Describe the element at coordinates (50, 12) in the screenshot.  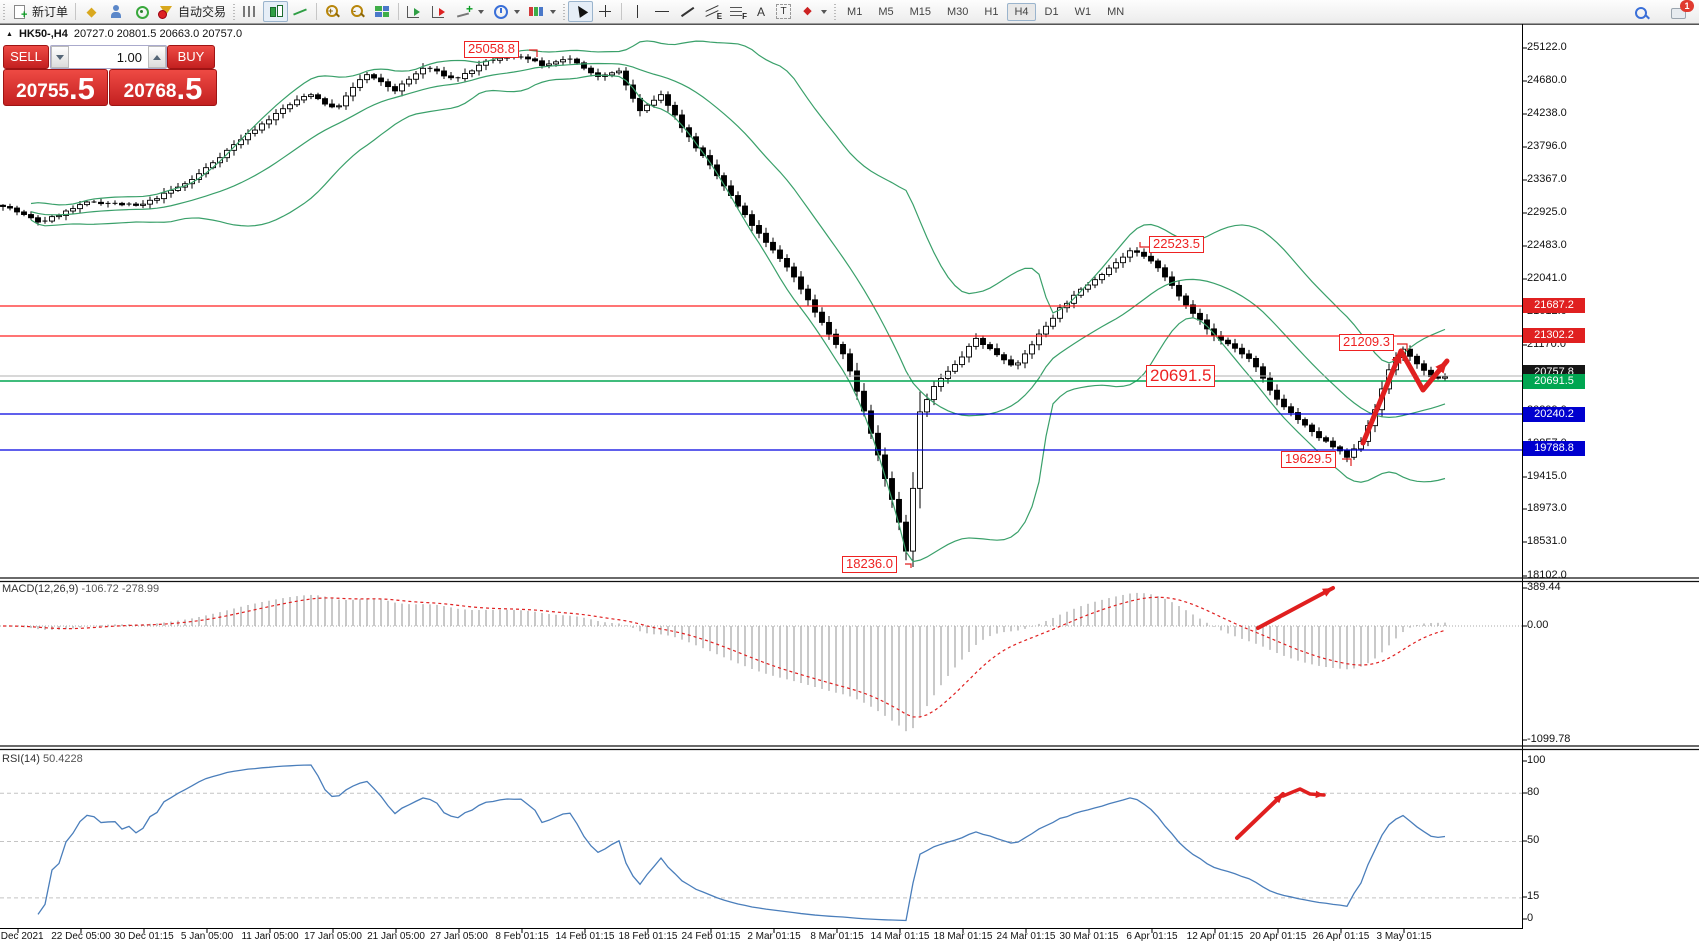
I see `new-order-label: 新订单` at that location.